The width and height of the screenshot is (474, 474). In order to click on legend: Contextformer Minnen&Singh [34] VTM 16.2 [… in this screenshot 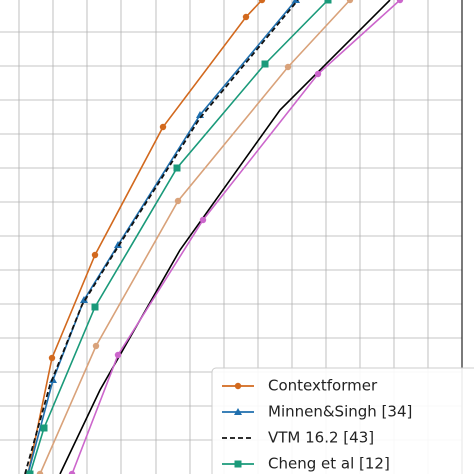, I will do `click(342, 420)`.